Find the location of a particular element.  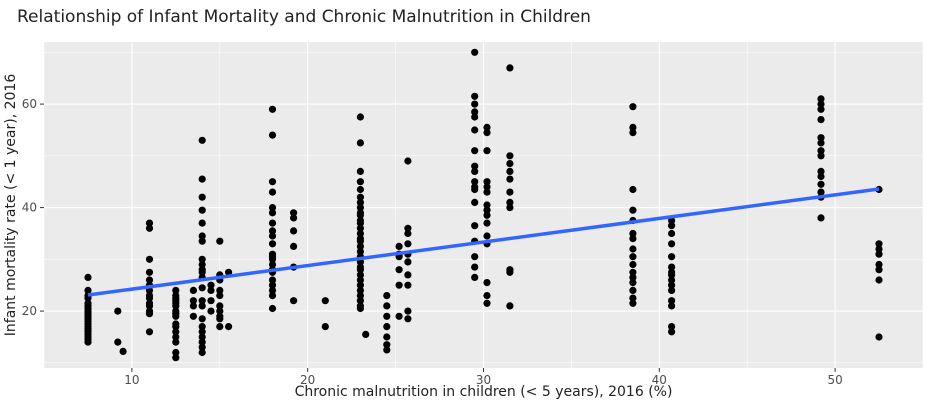

x-tick-label: 40 is located at coordinates (659, 380).